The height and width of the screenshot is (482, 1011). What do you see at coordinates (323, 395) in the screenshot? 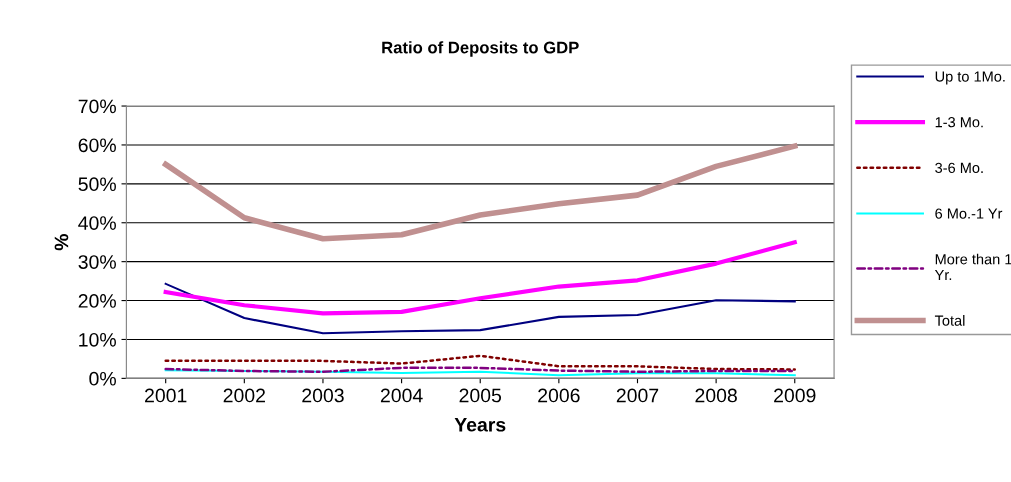
I see `x-tick-label: 2003` at bounding box center [323, 395].